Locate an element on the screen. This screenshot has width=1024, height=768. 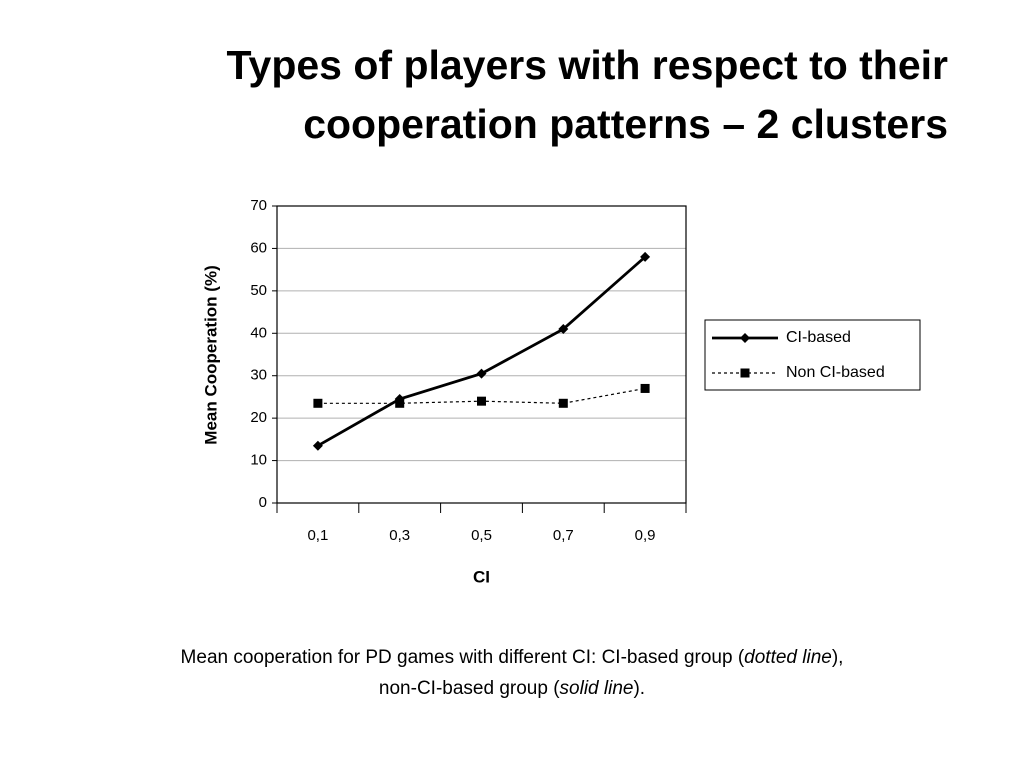
slide-title: cooperation patterns – 2 clusters is located at coordinates (625, 124).